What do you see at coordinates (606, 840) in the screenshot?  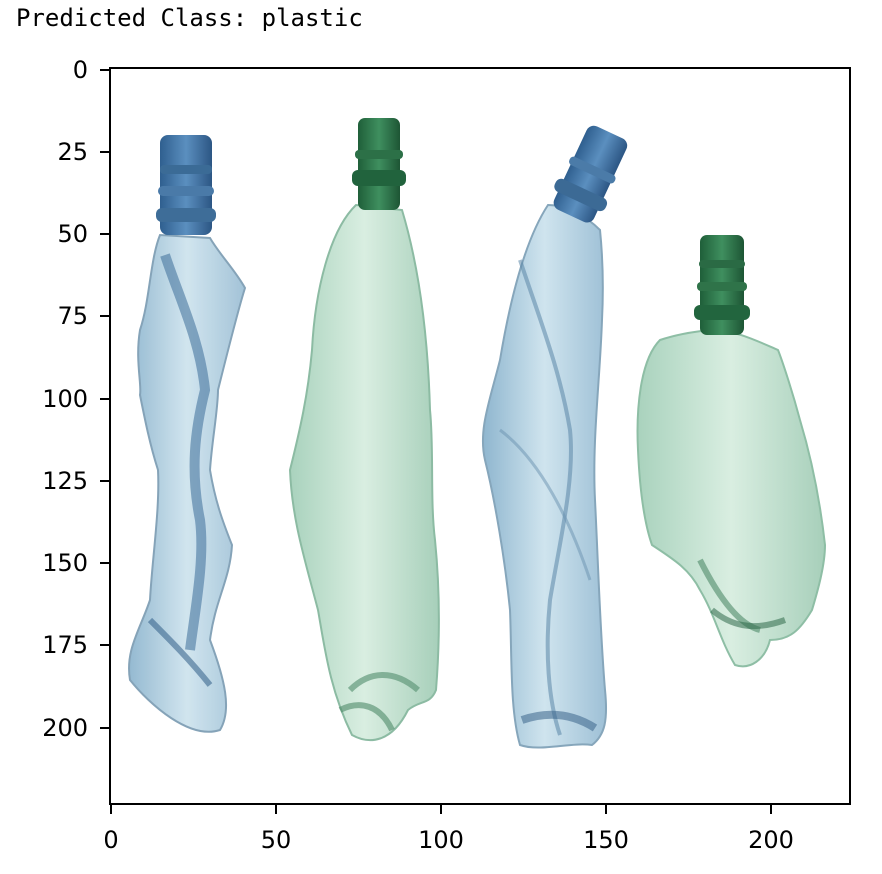 I see `x-tick-label: 150` at bounding box center [606, 840].